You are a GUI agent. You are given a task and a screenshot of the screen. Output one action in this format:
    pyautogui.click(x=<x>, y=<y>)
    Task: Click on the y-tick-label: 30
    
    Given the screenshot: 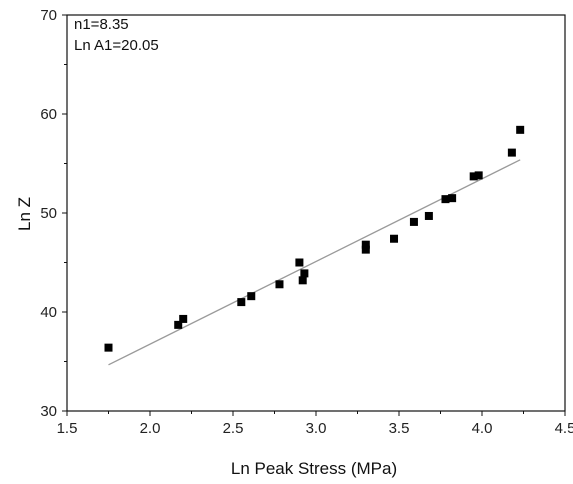 What is the action you would take?
    pyautogui.click(x=48, y=411)
    